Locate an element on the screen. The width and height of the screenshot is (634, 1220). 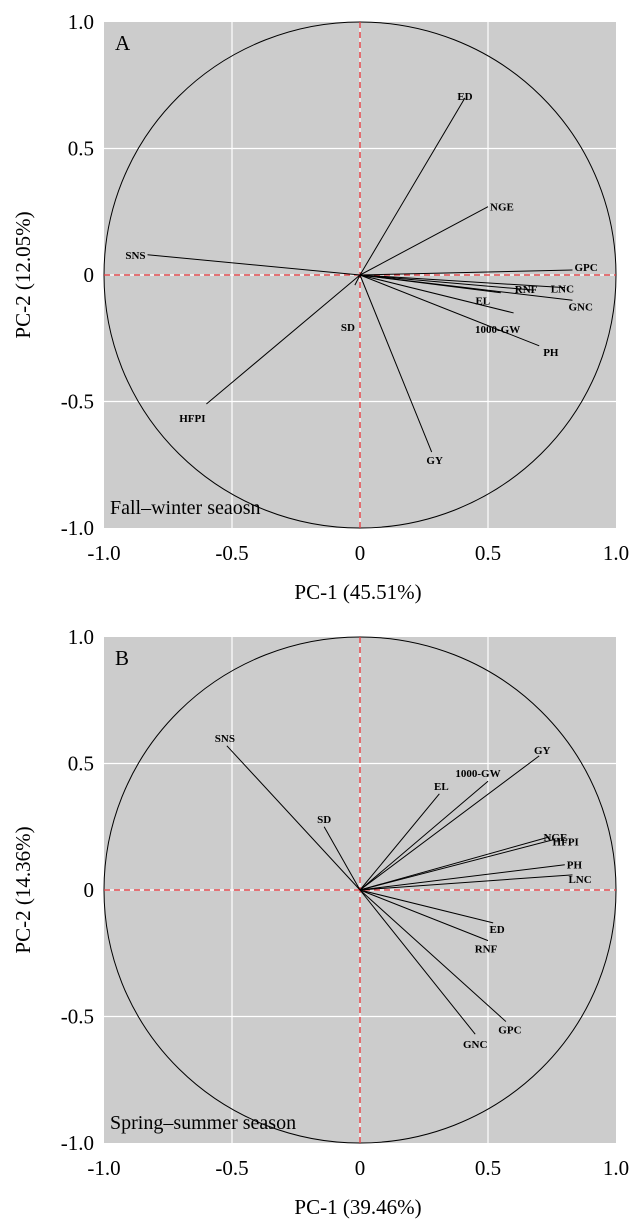
y-axis-title: PC-2 (12.05%) is located at coordinates (23, 274).